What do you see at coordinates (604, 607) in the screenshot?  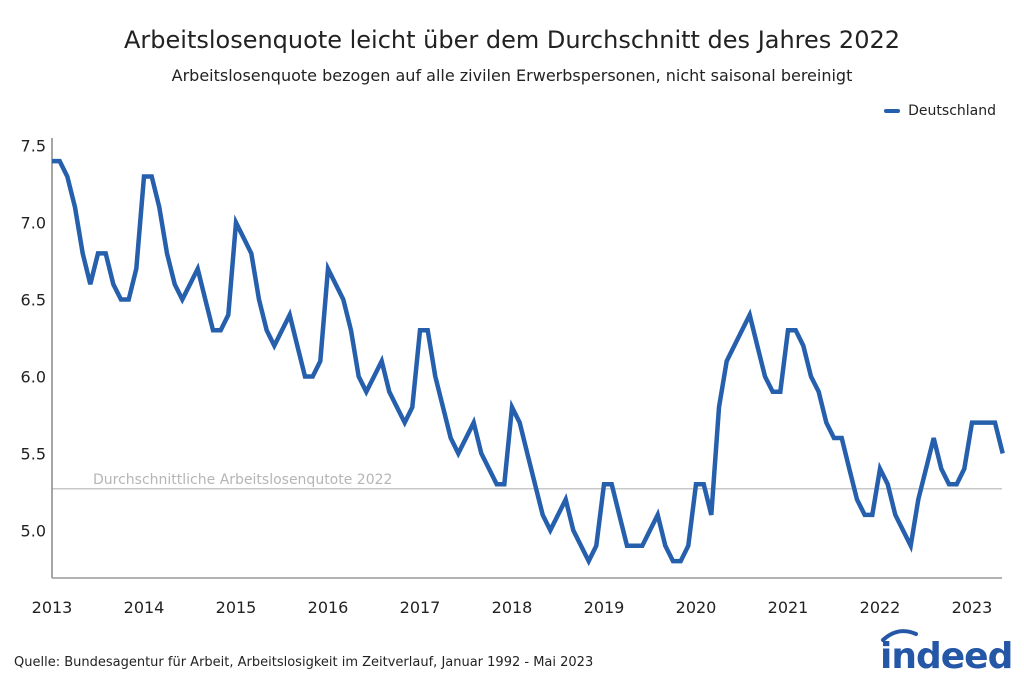 I see `x-tick-label: 2019` at bounding box center [604, 607].